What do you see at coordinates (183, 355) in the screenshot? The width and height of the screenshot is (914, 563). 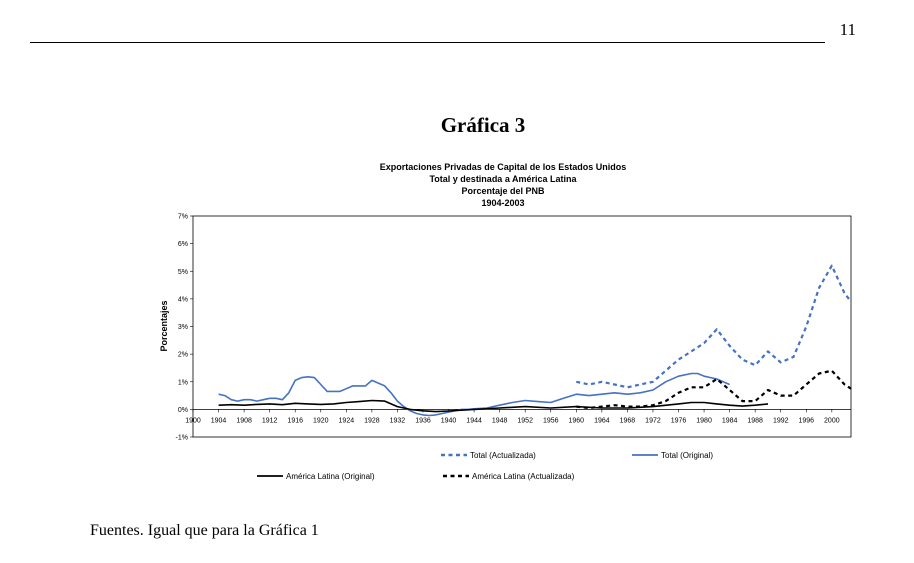 I see `y-tick-label: 2%` at bounding box center [183, 355].